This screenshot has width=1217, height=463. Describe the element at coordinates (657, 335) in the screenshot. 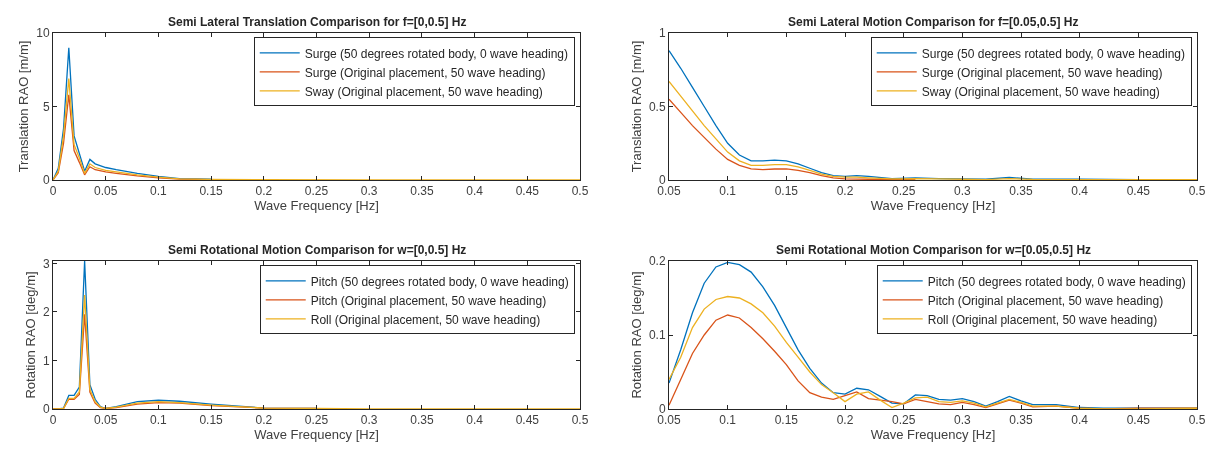

I see `y-tick-label: 0.1` at that location.